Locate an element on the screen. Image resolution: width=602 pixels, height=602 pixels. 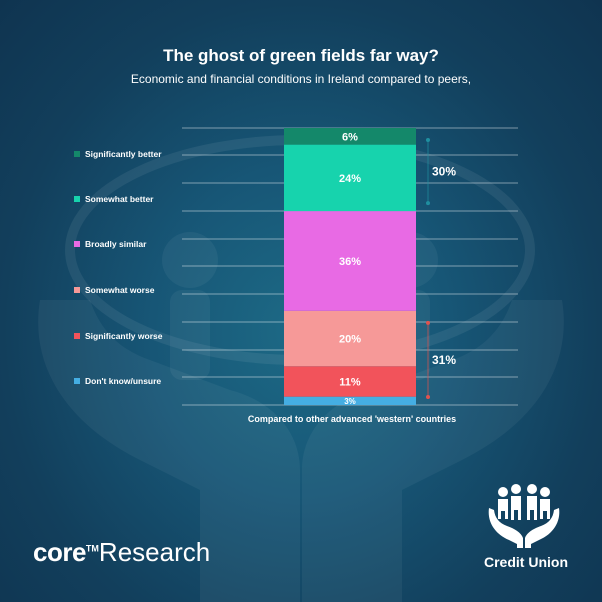
data-label-significantly-better: 6% is located at coordinates (350, 137).